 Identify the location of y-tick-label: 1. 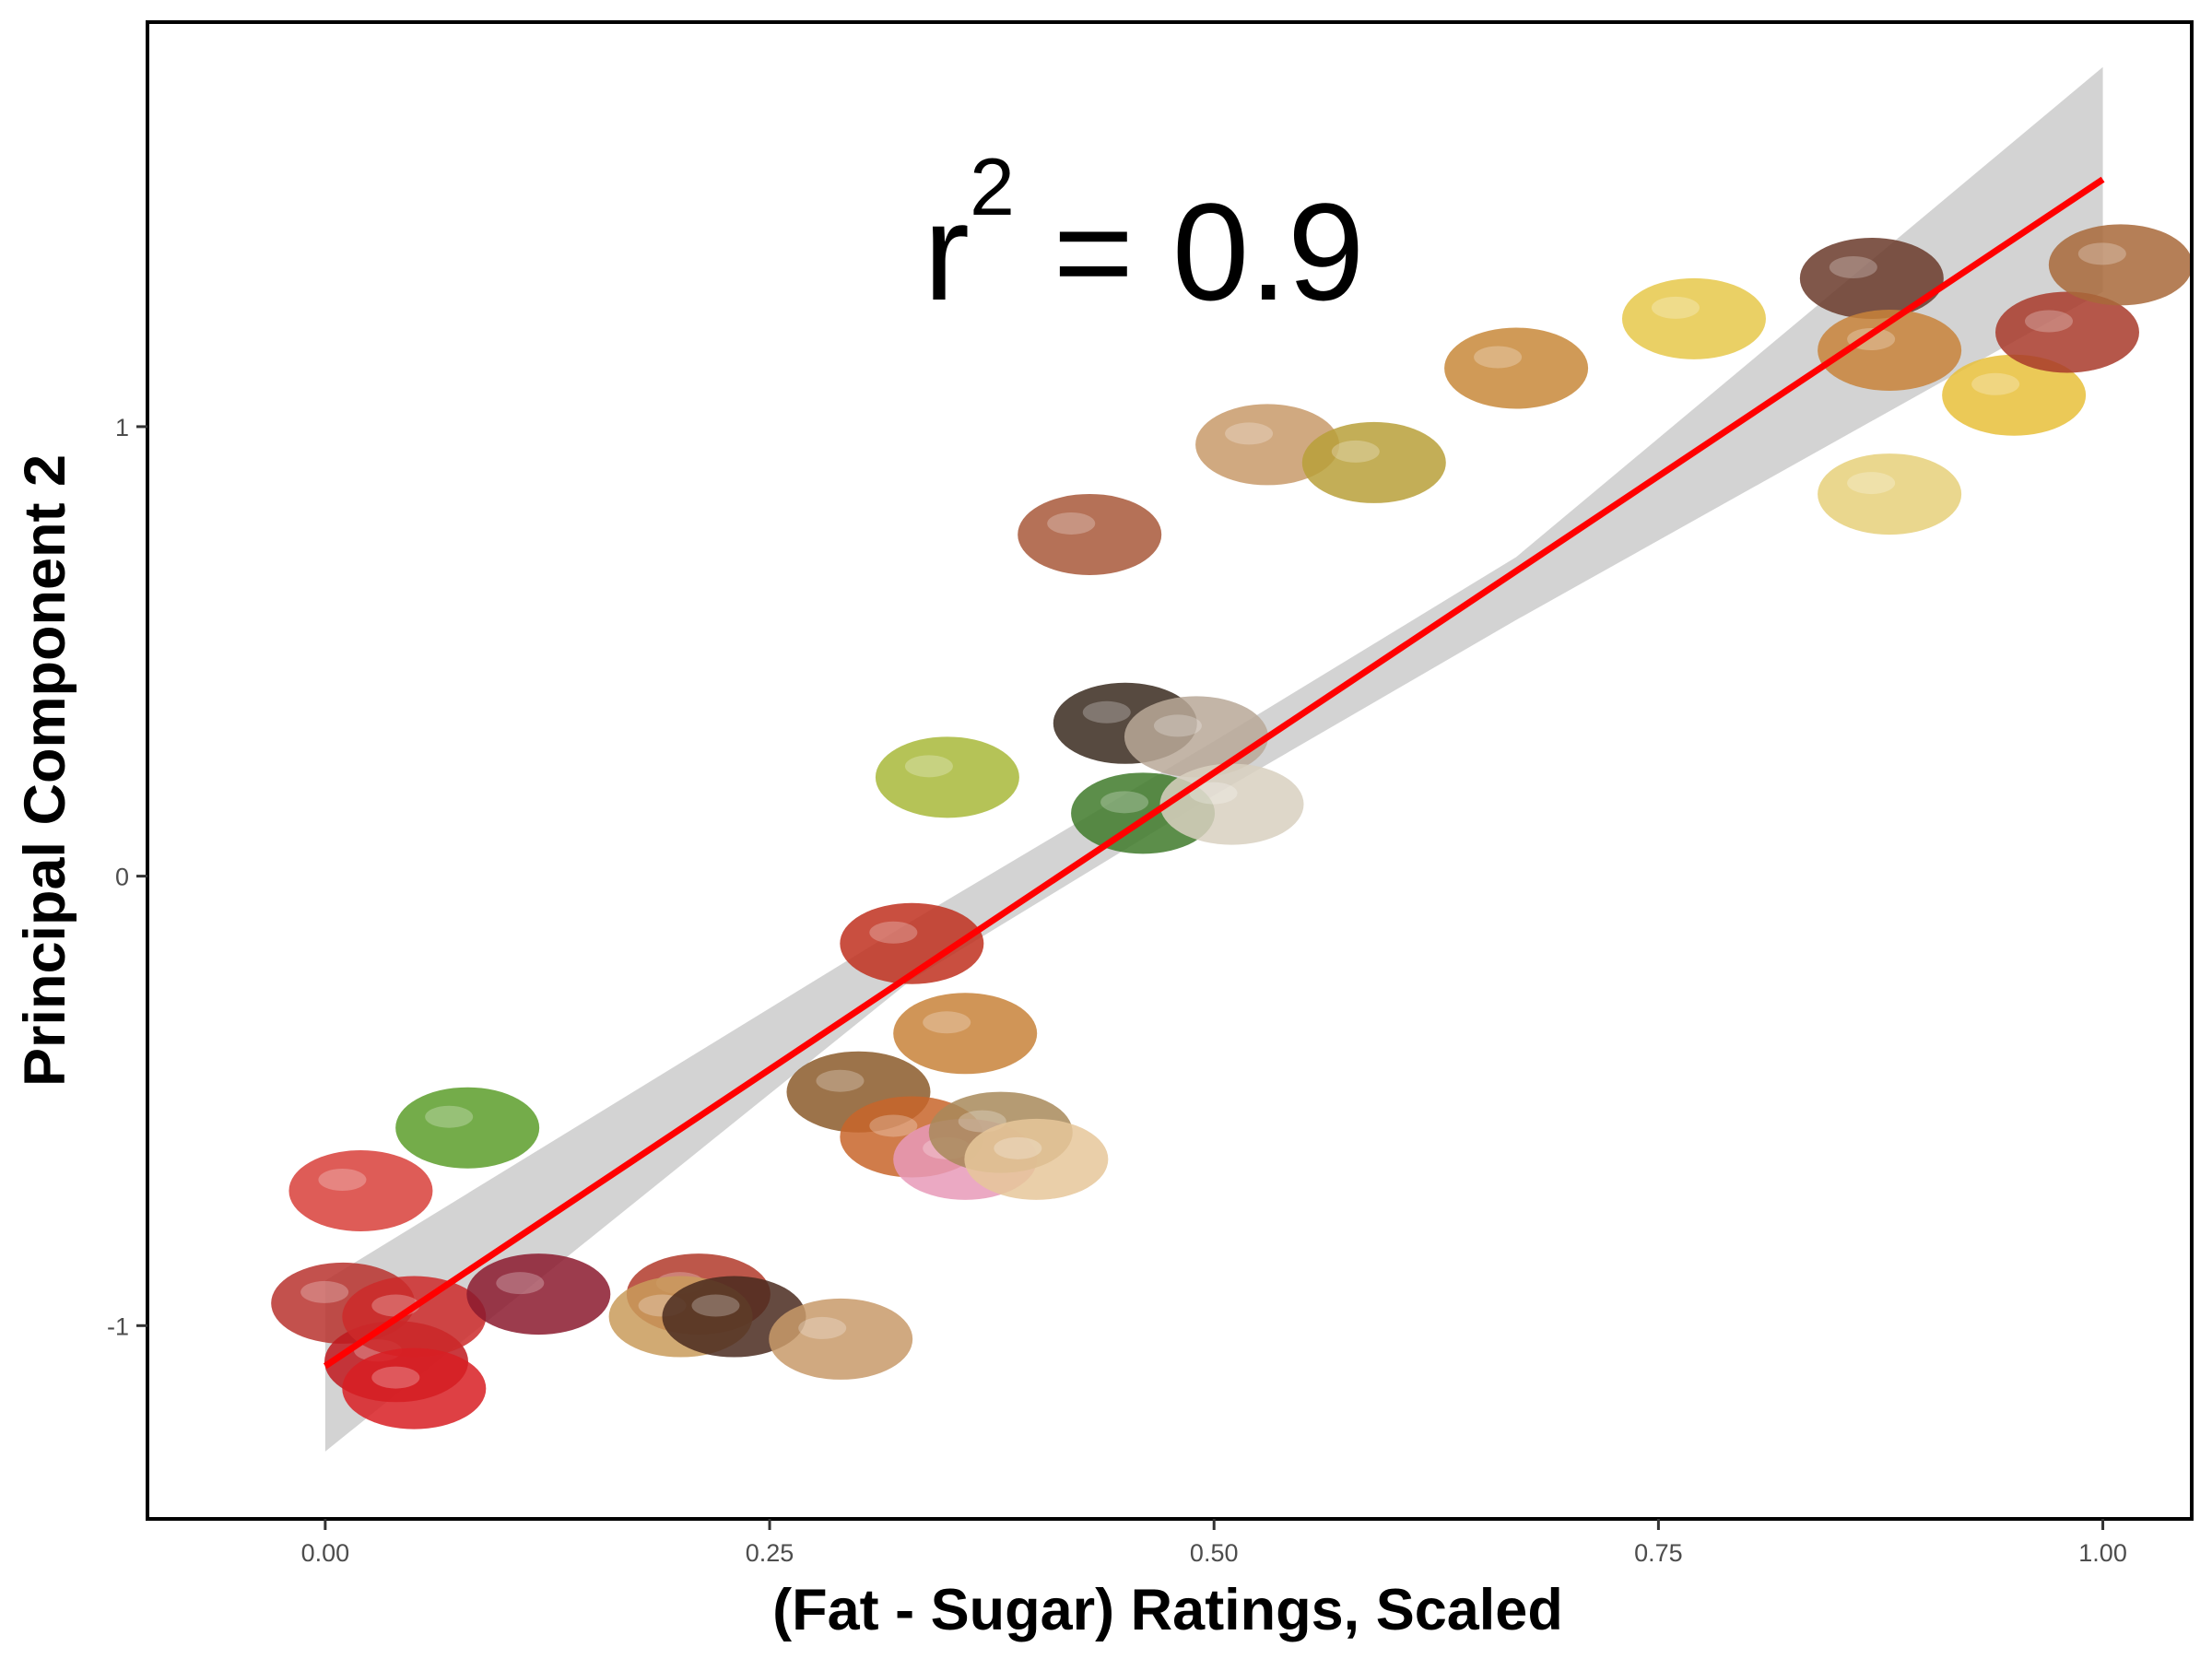
(122, 427).